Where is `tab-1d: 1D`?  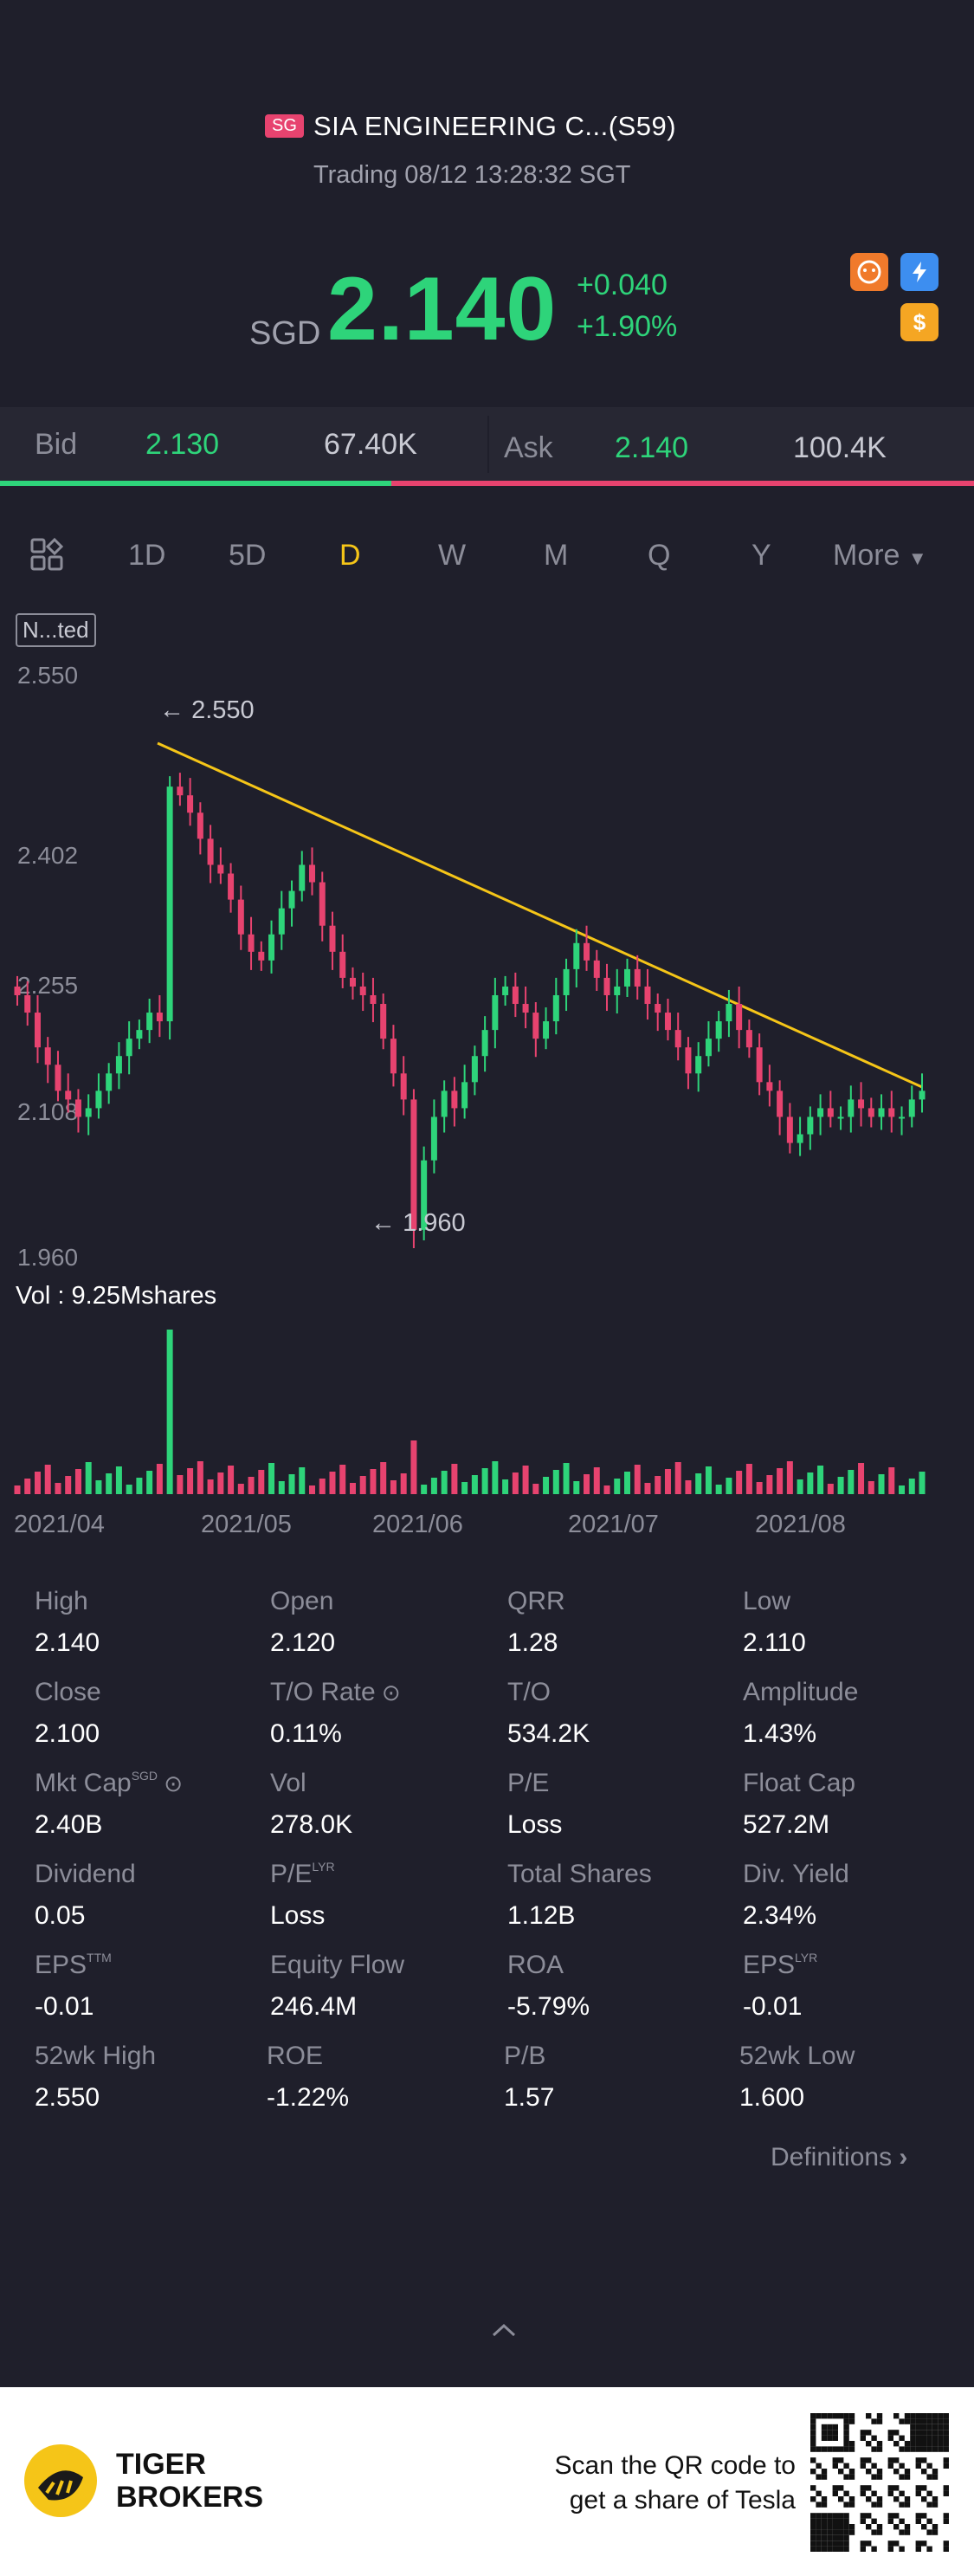 tab-1d: 1D is located at coordinates (147, 555).